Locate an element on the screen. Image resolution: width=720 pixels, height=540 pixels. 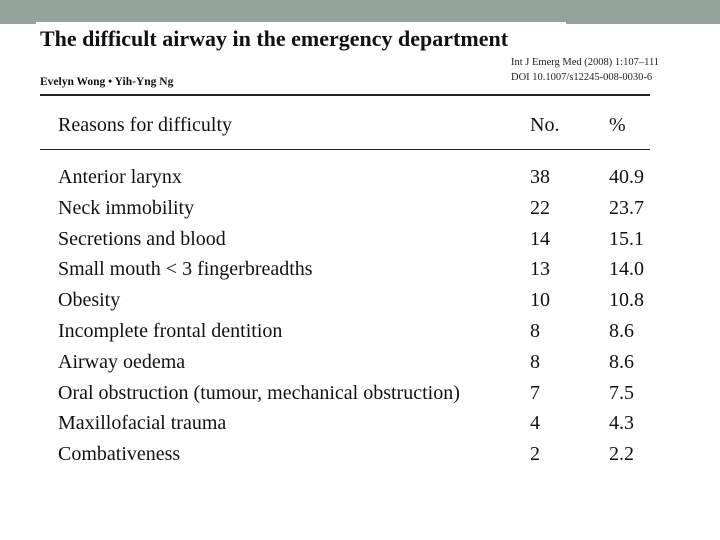
title-box is located at coordinates (301, 51).